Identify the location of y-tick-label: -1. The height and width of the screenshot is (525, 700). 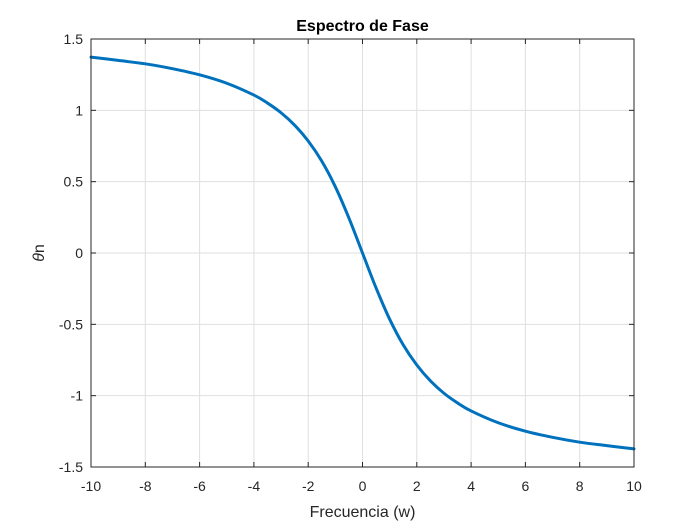
(77, 396).